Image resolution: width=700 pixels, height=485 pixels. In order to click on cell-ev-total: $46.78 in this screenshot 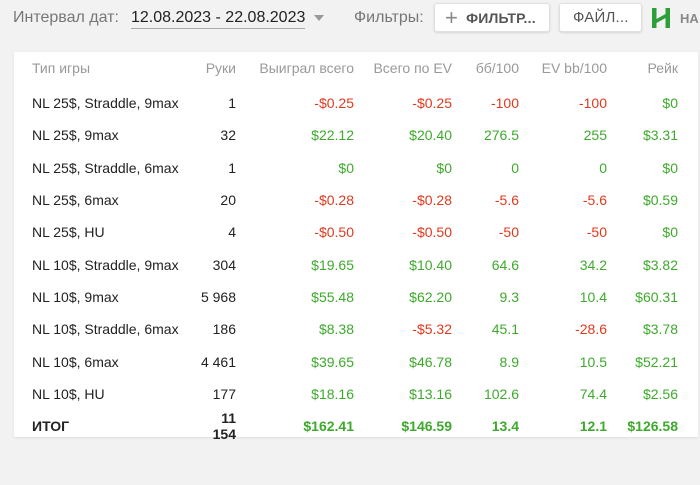, I will do `click(430, 361)`.